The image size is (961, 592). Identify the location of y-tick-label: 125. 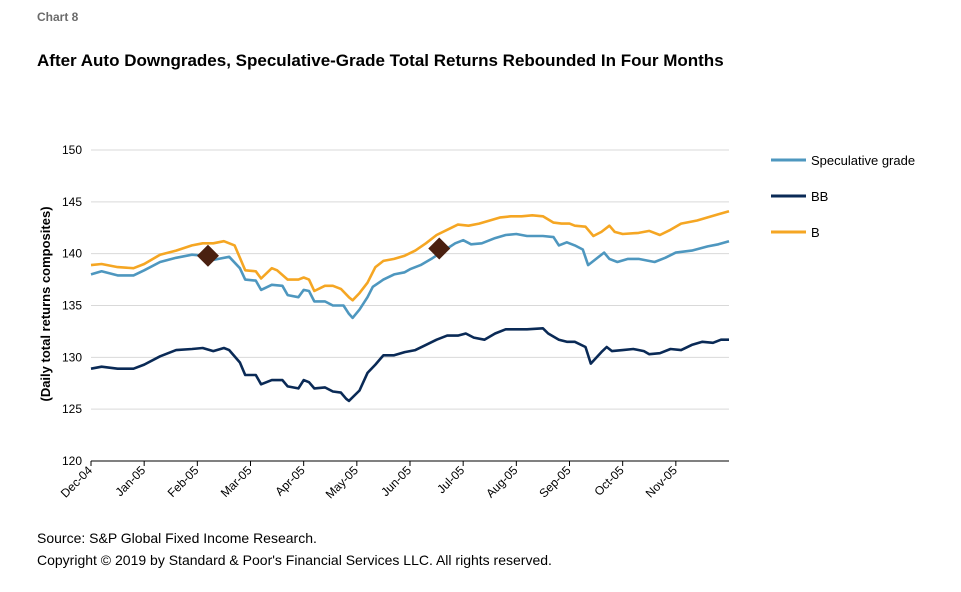
(72, 409).